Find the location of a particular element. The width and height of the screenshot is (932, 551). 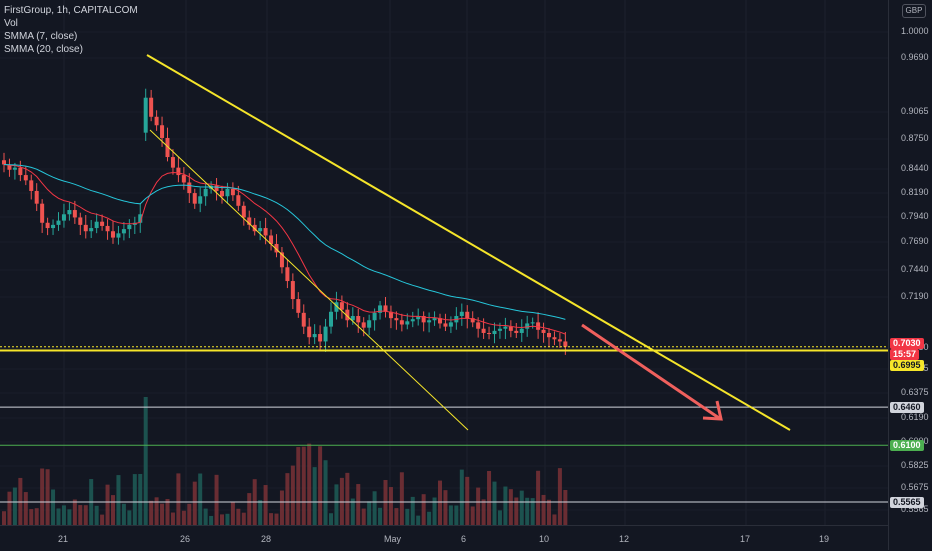

smma-slow-label: SMMA (20, close) is located at coordinates (43, 49).